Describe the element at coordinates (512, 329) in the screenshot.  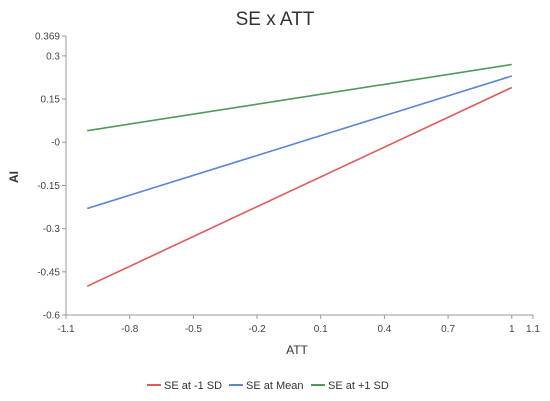
I see `x-tick-label: 1` at that location.